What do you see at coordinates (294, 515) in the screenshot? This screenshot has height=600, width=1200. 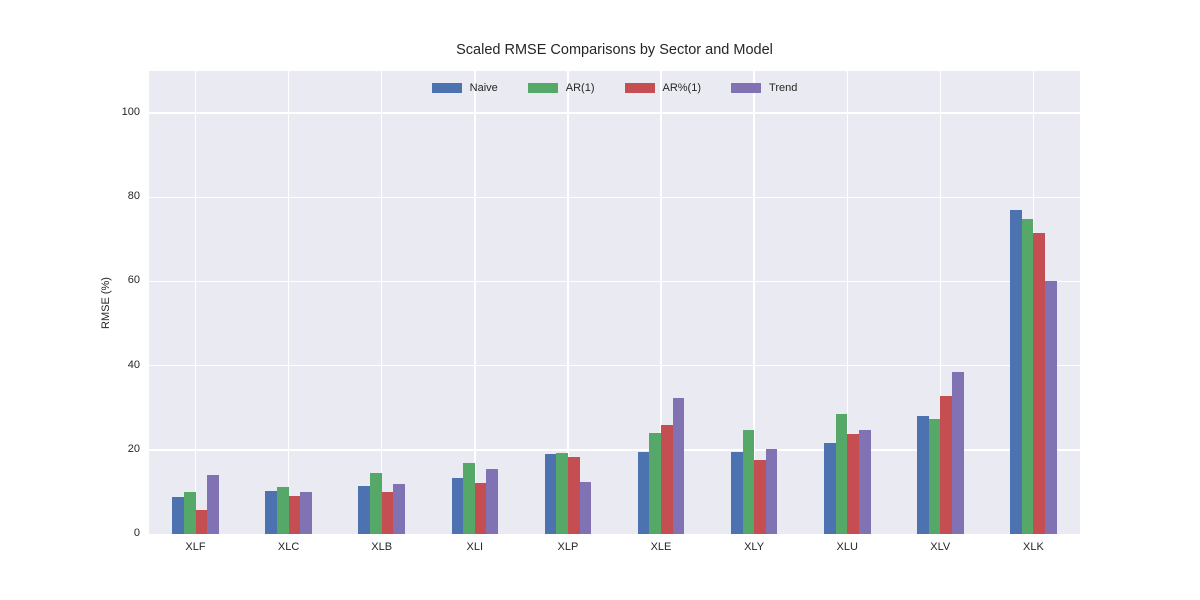 I see `bar-XLC-AR%(1)` at bounding box center [294, 515].